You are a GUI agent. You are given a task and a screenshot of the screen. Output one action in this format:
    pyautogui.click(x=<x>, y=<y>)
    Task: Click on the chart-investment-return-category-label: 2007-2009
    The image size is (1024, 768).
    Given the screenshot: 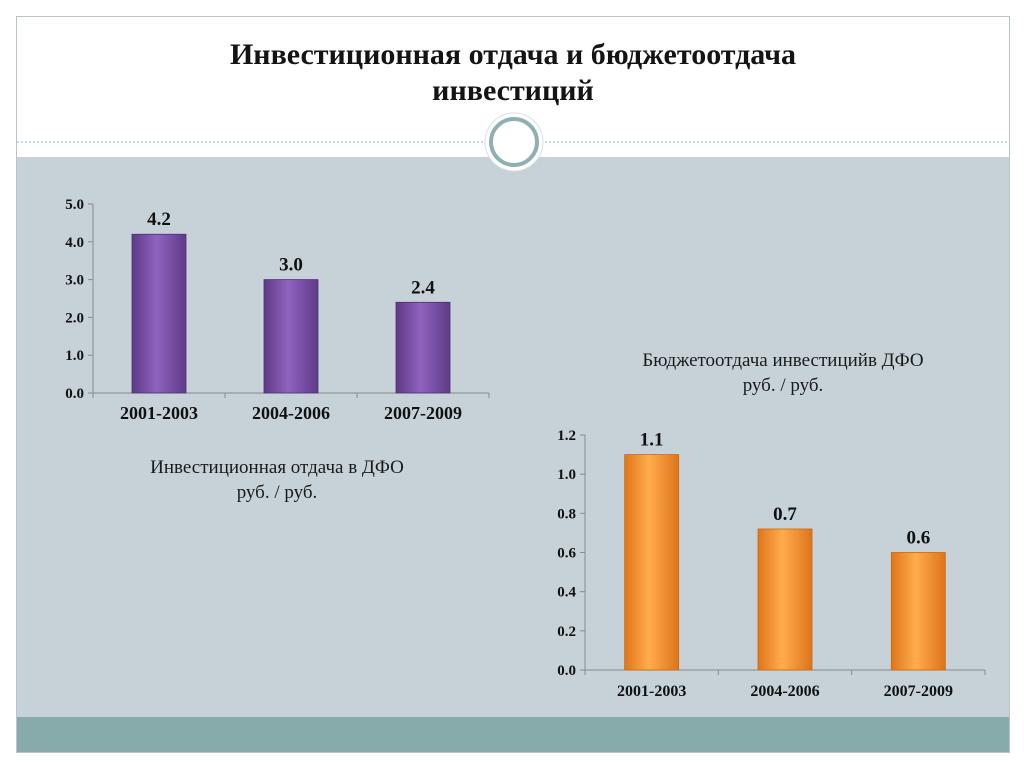 What is the action you would take?
    pyautogui.click(x=423, y=413)
    